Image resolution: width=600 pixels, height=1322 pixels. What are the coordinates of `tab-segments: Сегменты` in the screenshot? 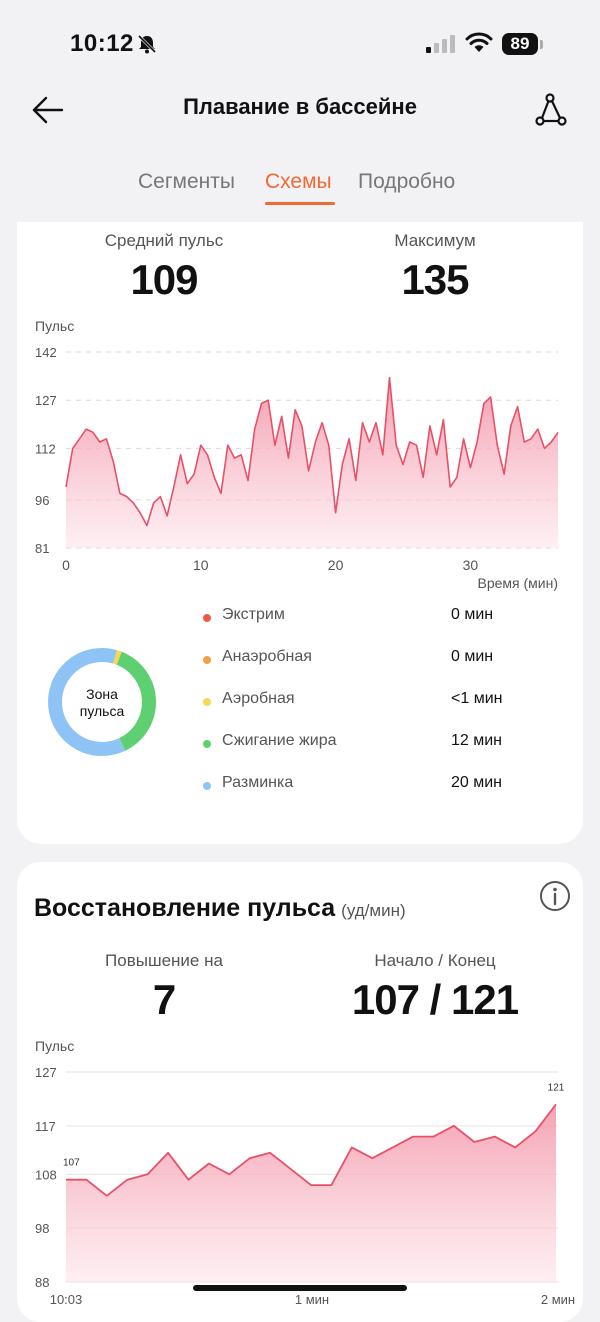 It's located at (186, 181).